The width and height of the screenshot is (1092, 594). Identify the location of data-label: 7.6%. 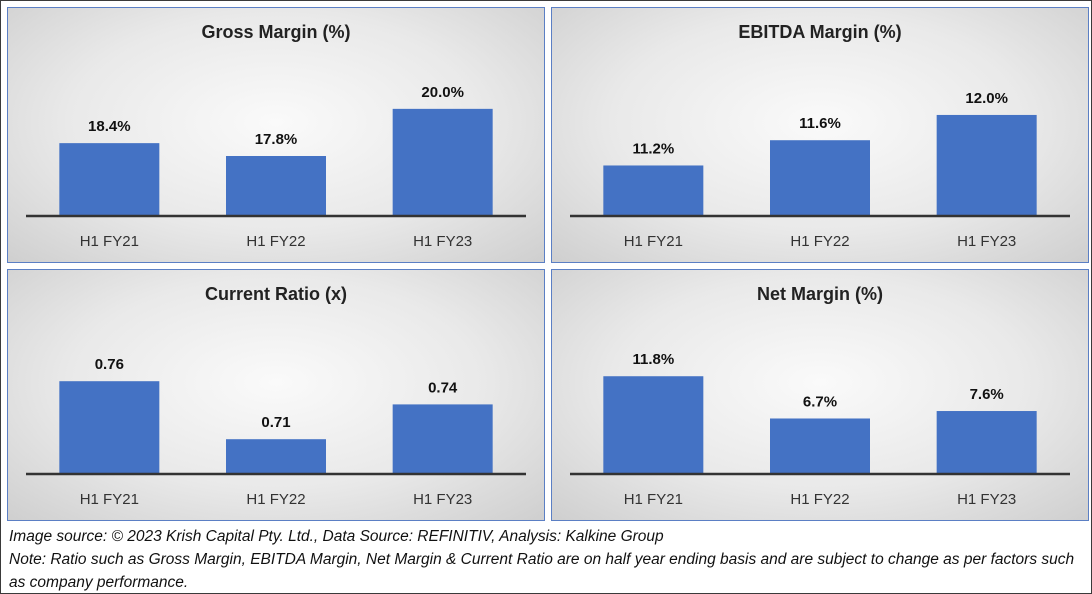
(987, 394).